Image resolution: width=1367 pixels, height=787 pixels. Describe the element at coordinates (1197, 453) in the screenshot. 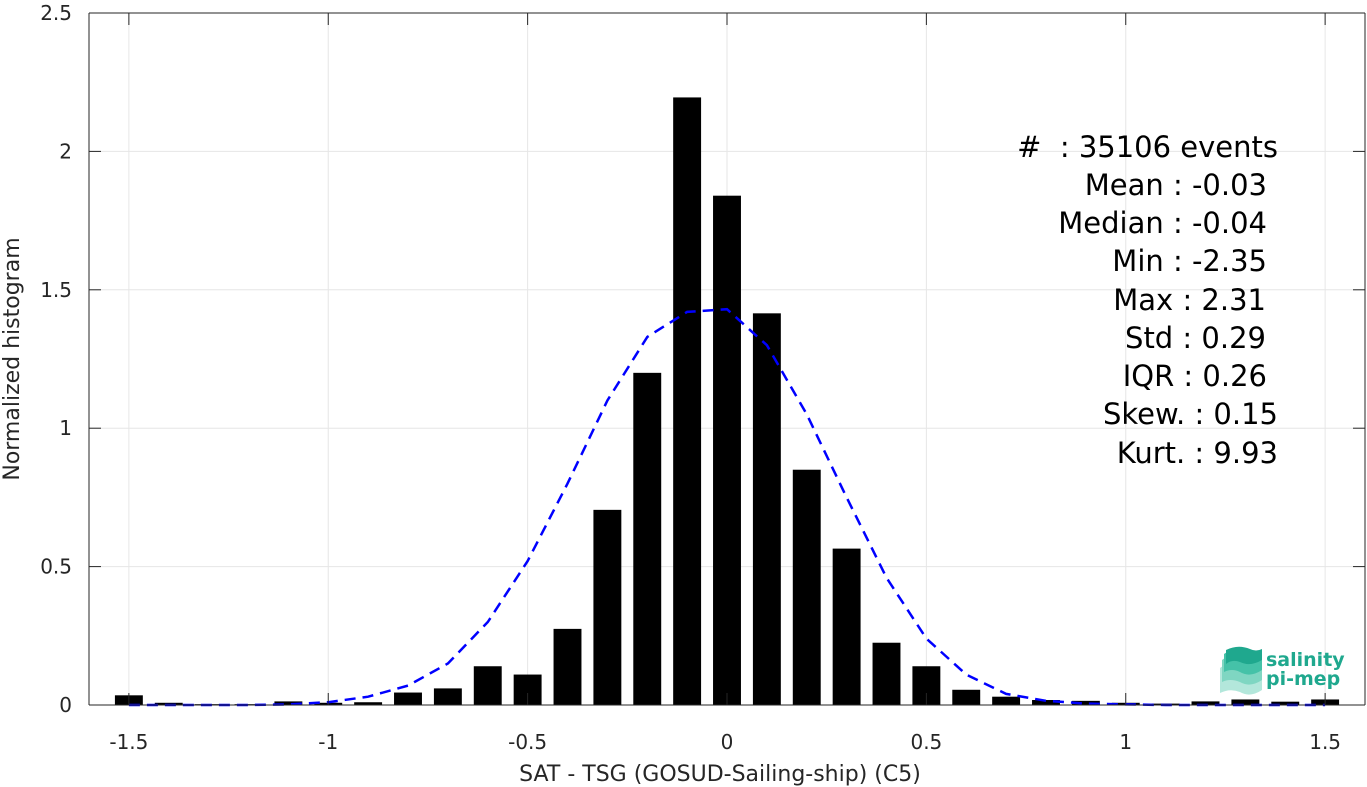

I see `stat-kurt: Kurt. : 9.93` at that location.